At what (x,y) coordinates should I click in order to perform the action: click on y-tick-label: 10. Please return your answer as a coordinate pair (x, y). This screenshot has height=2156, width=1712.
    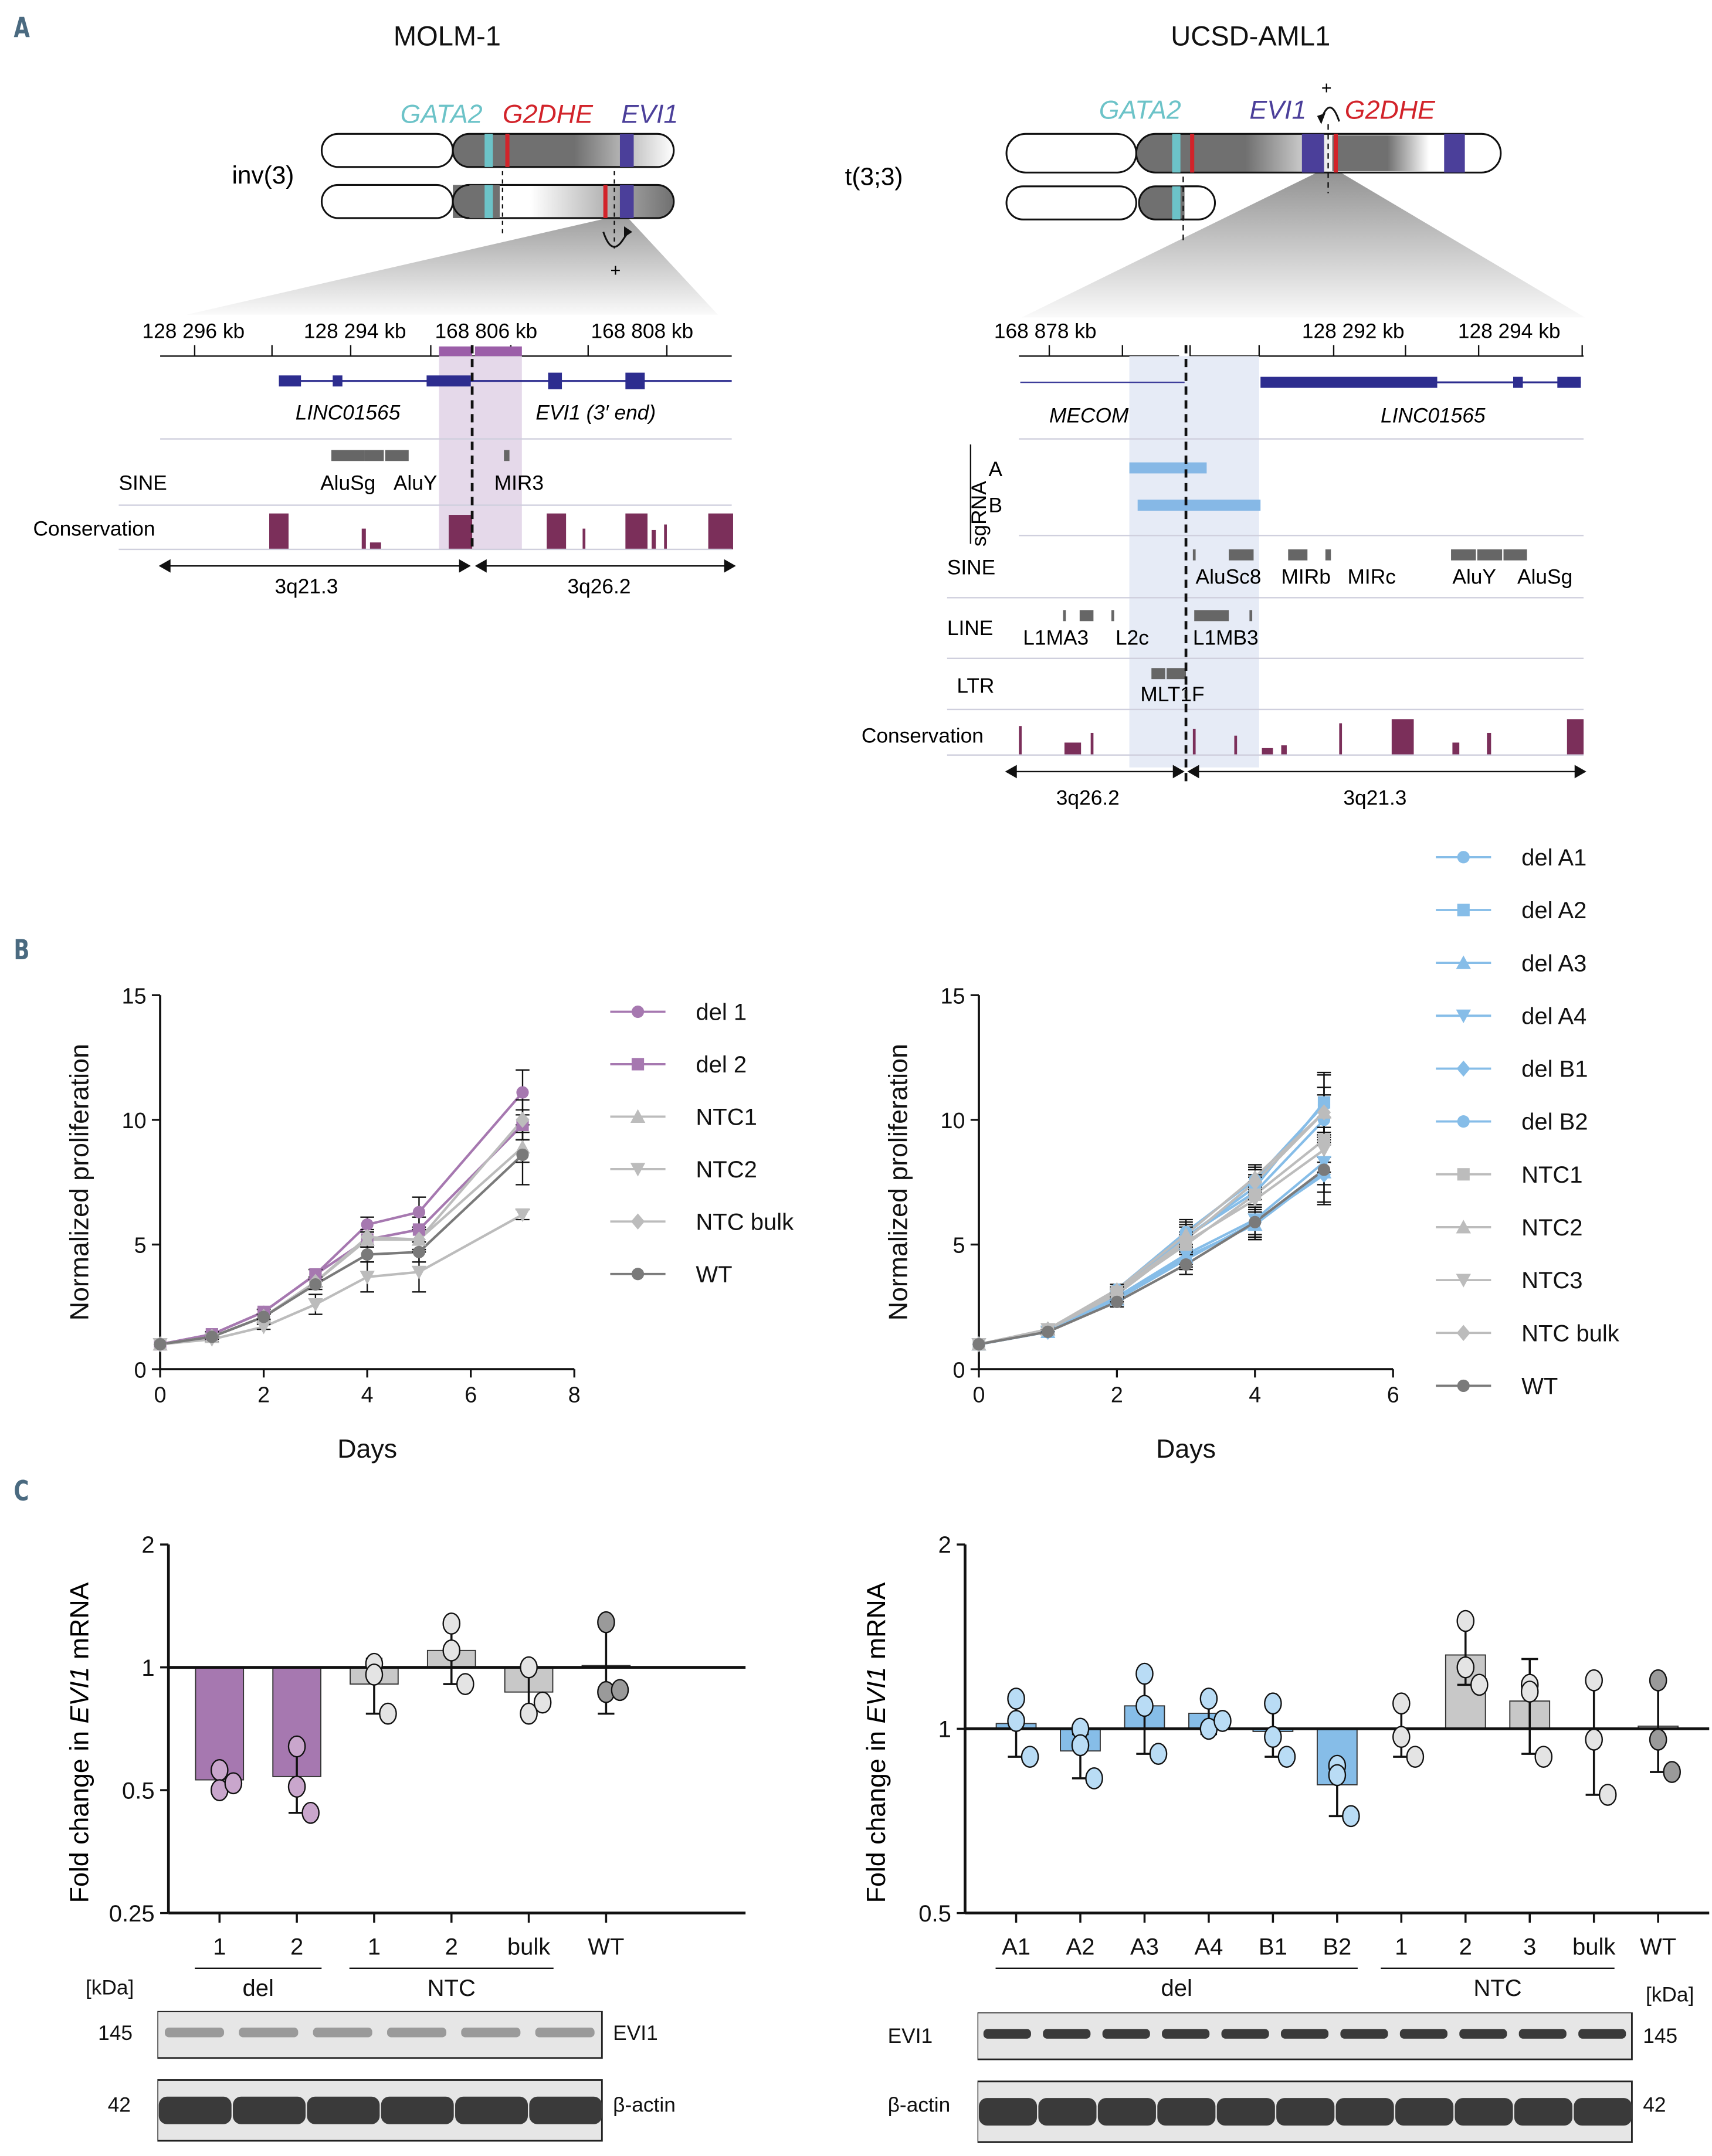
    Looking at the image, I should click on (953, 1120).